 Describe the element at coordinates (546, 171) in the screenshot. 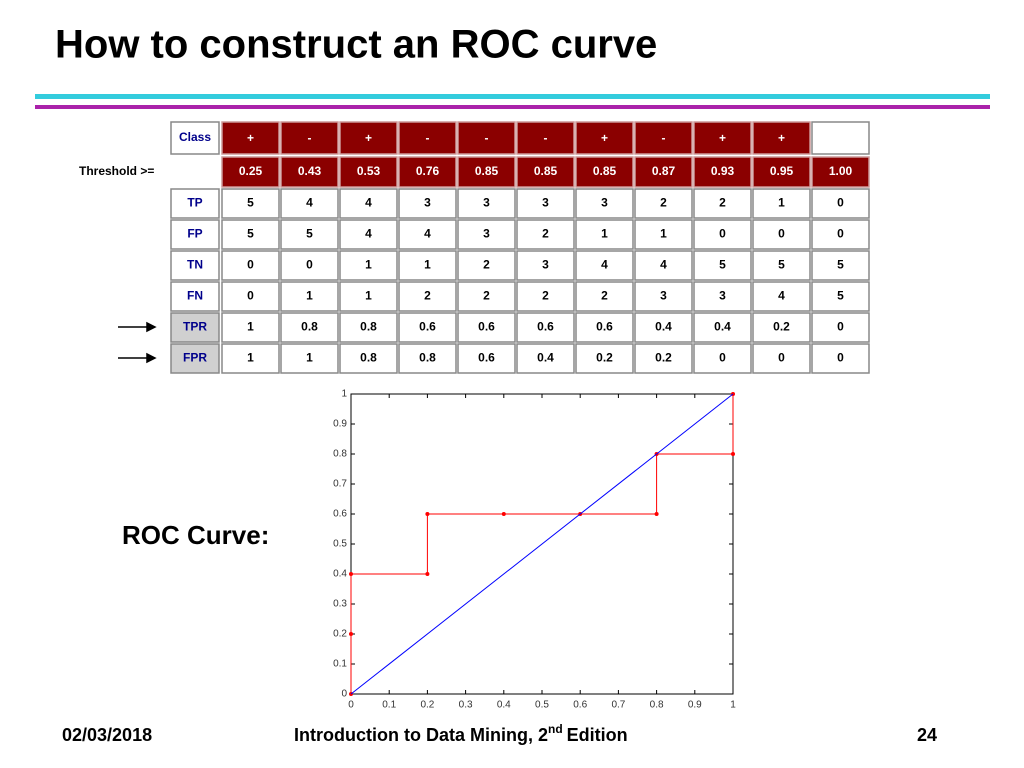

I see `threshold-value: 0.85` at that location.